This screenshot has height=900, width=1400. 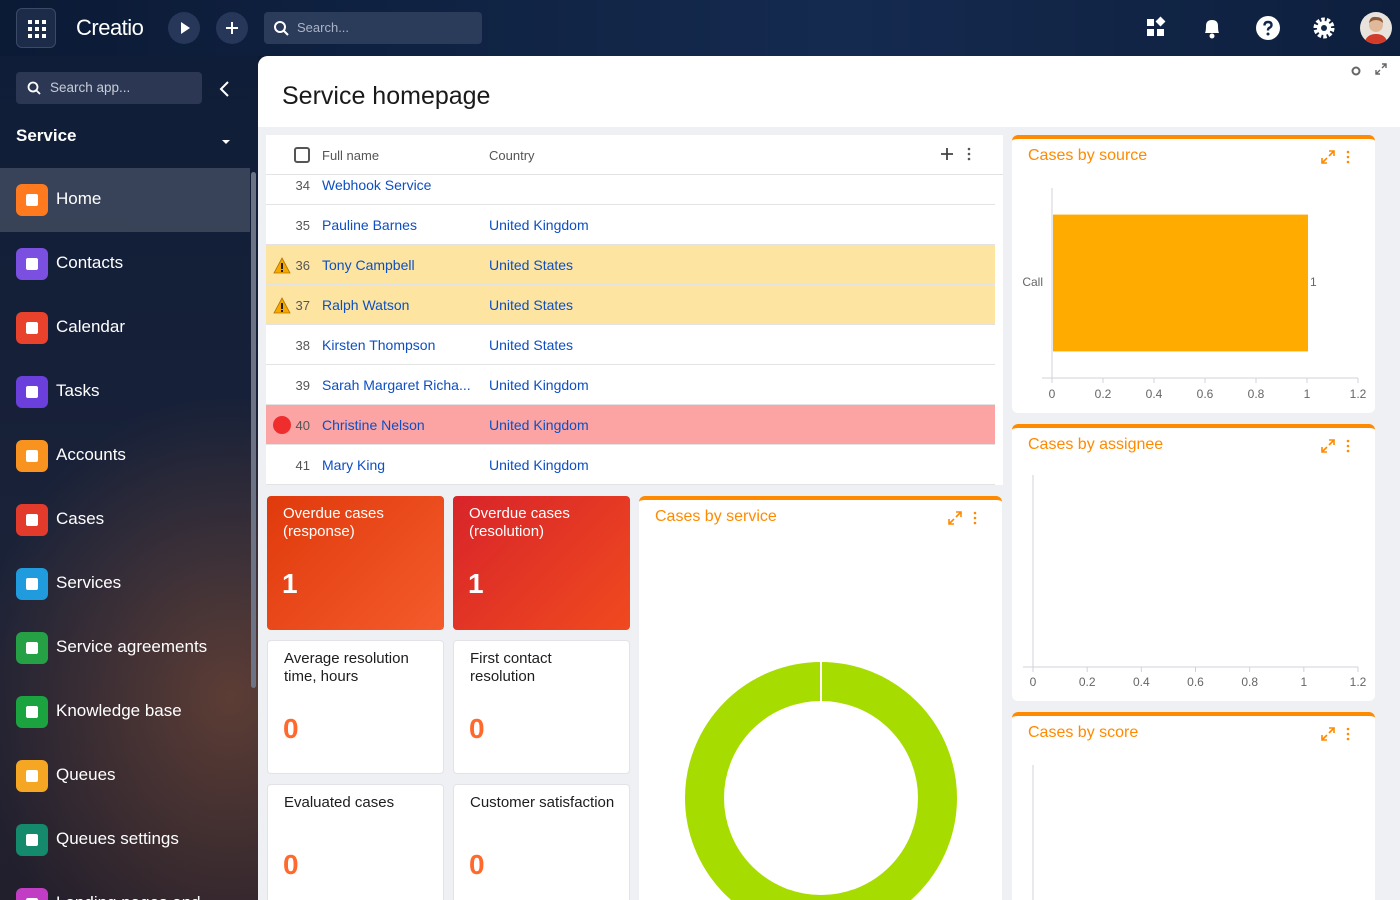 I want to click on add-column, so click(x=947, y=154).